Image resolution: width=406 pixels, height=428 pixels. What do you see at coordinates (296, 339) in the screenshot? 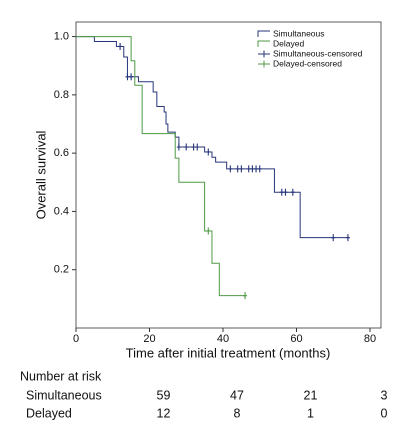
I see `x-tick-label: 60` at bounding box center [296, 339].